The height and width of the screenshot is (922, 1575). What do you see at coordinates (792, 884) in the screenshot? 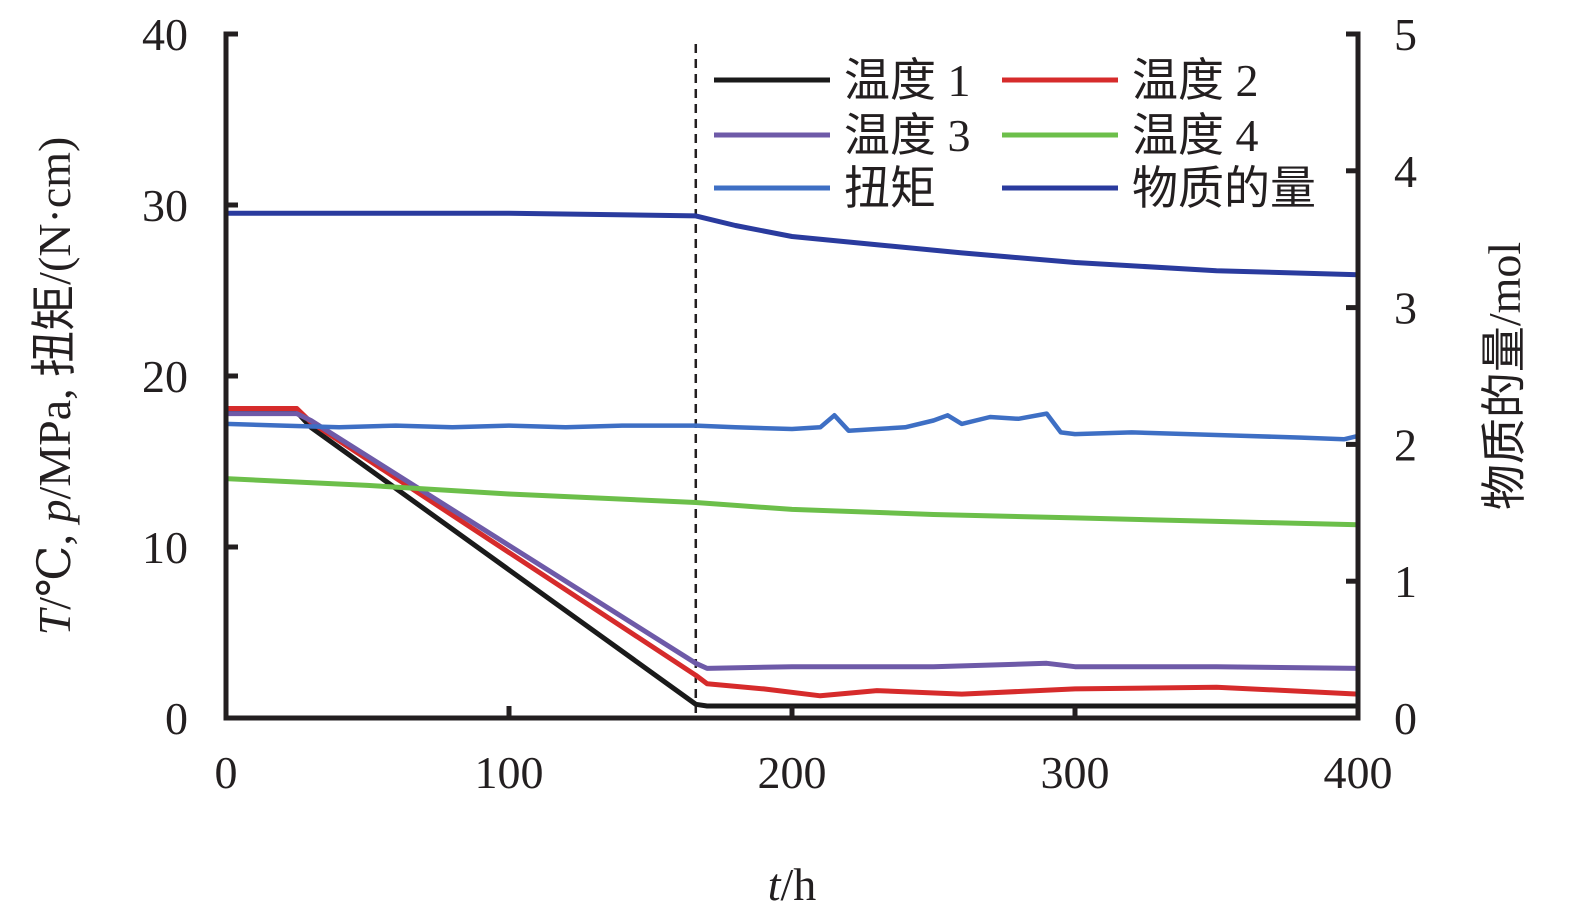
I see `x-axis-title: t/h` at bounding box center [792, 884].